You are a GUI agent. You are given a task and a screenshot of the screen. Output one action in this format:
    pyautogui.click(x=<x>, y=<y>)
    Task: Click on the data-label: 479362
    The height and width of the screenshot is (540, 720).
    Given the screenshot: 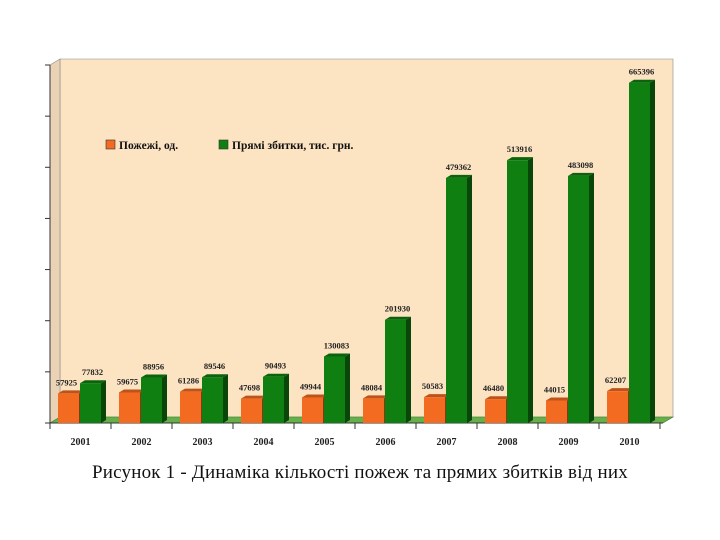 What is the action you would take?
    pyautogui.click(x=459, y=167)
    